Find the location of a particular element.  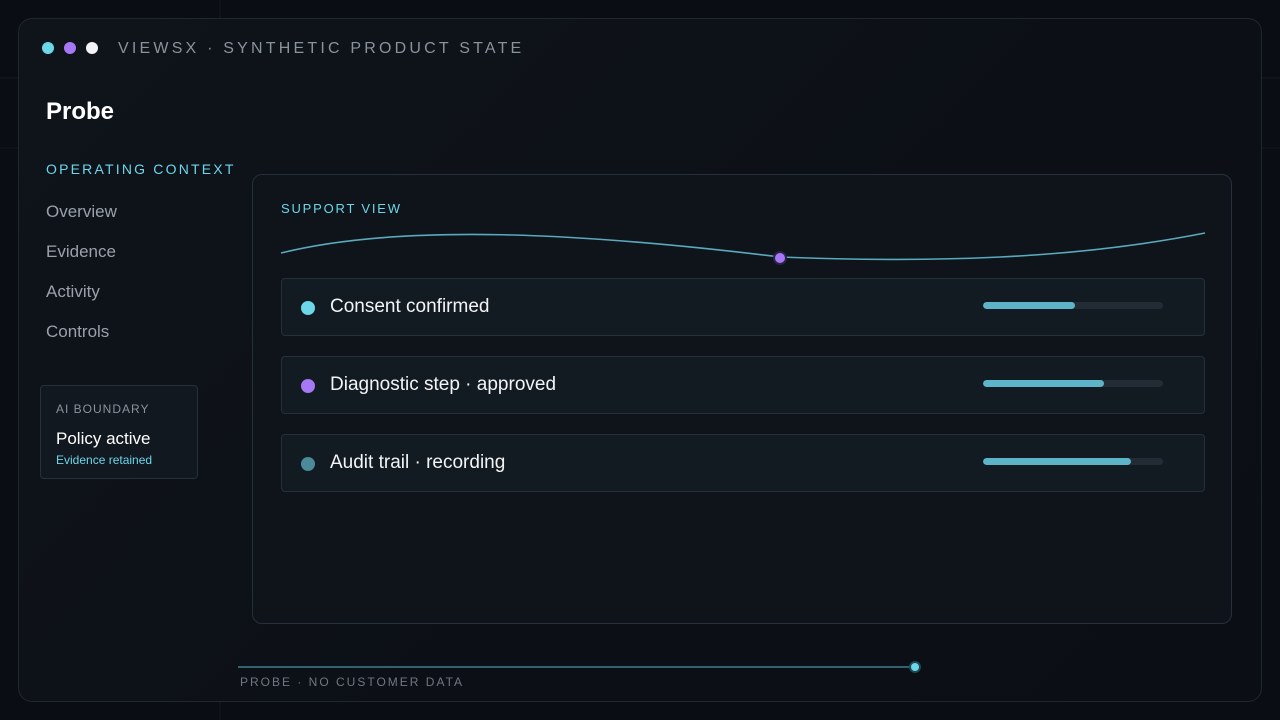

status-row-label: Diagnostic step · approved is located at coordinates (443, 384).